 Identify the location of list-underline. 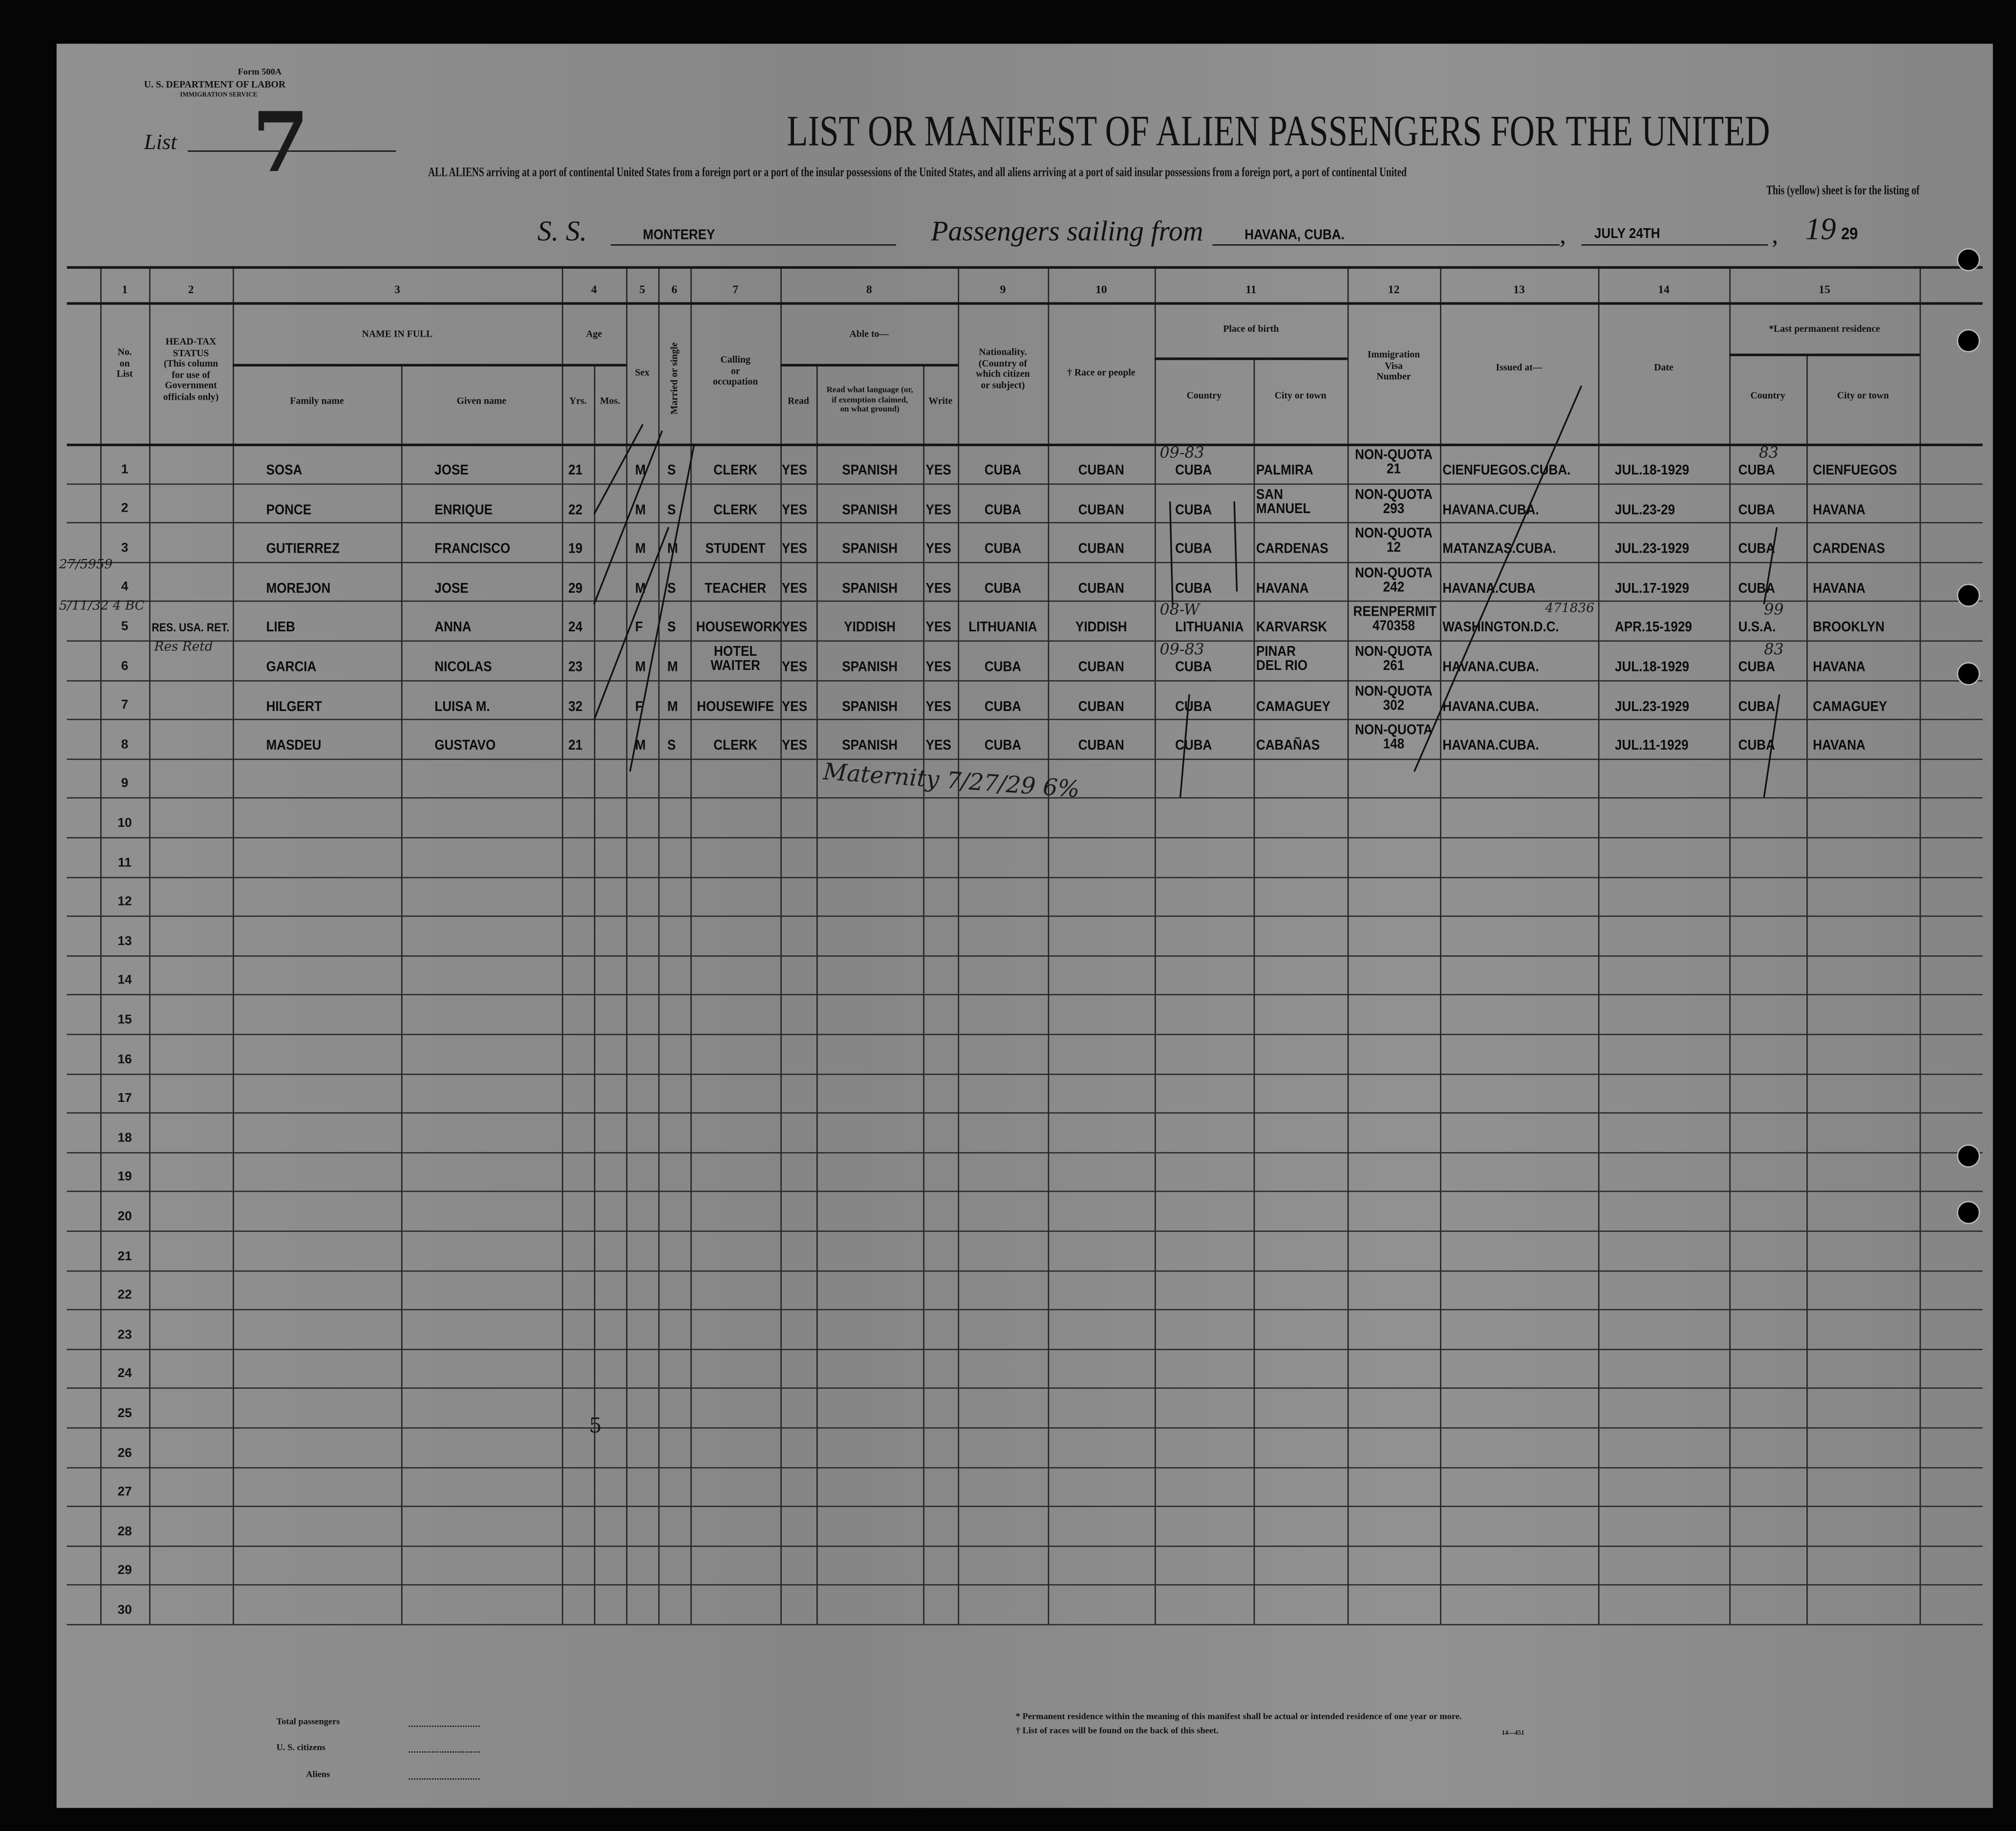
(292, 151).